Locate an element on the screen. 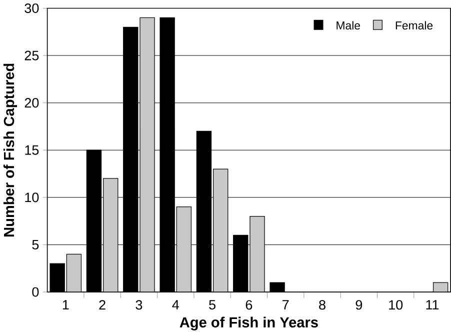 The image size is (451, 334). x-tick-label: 11 is located at coordinates (432, 305).